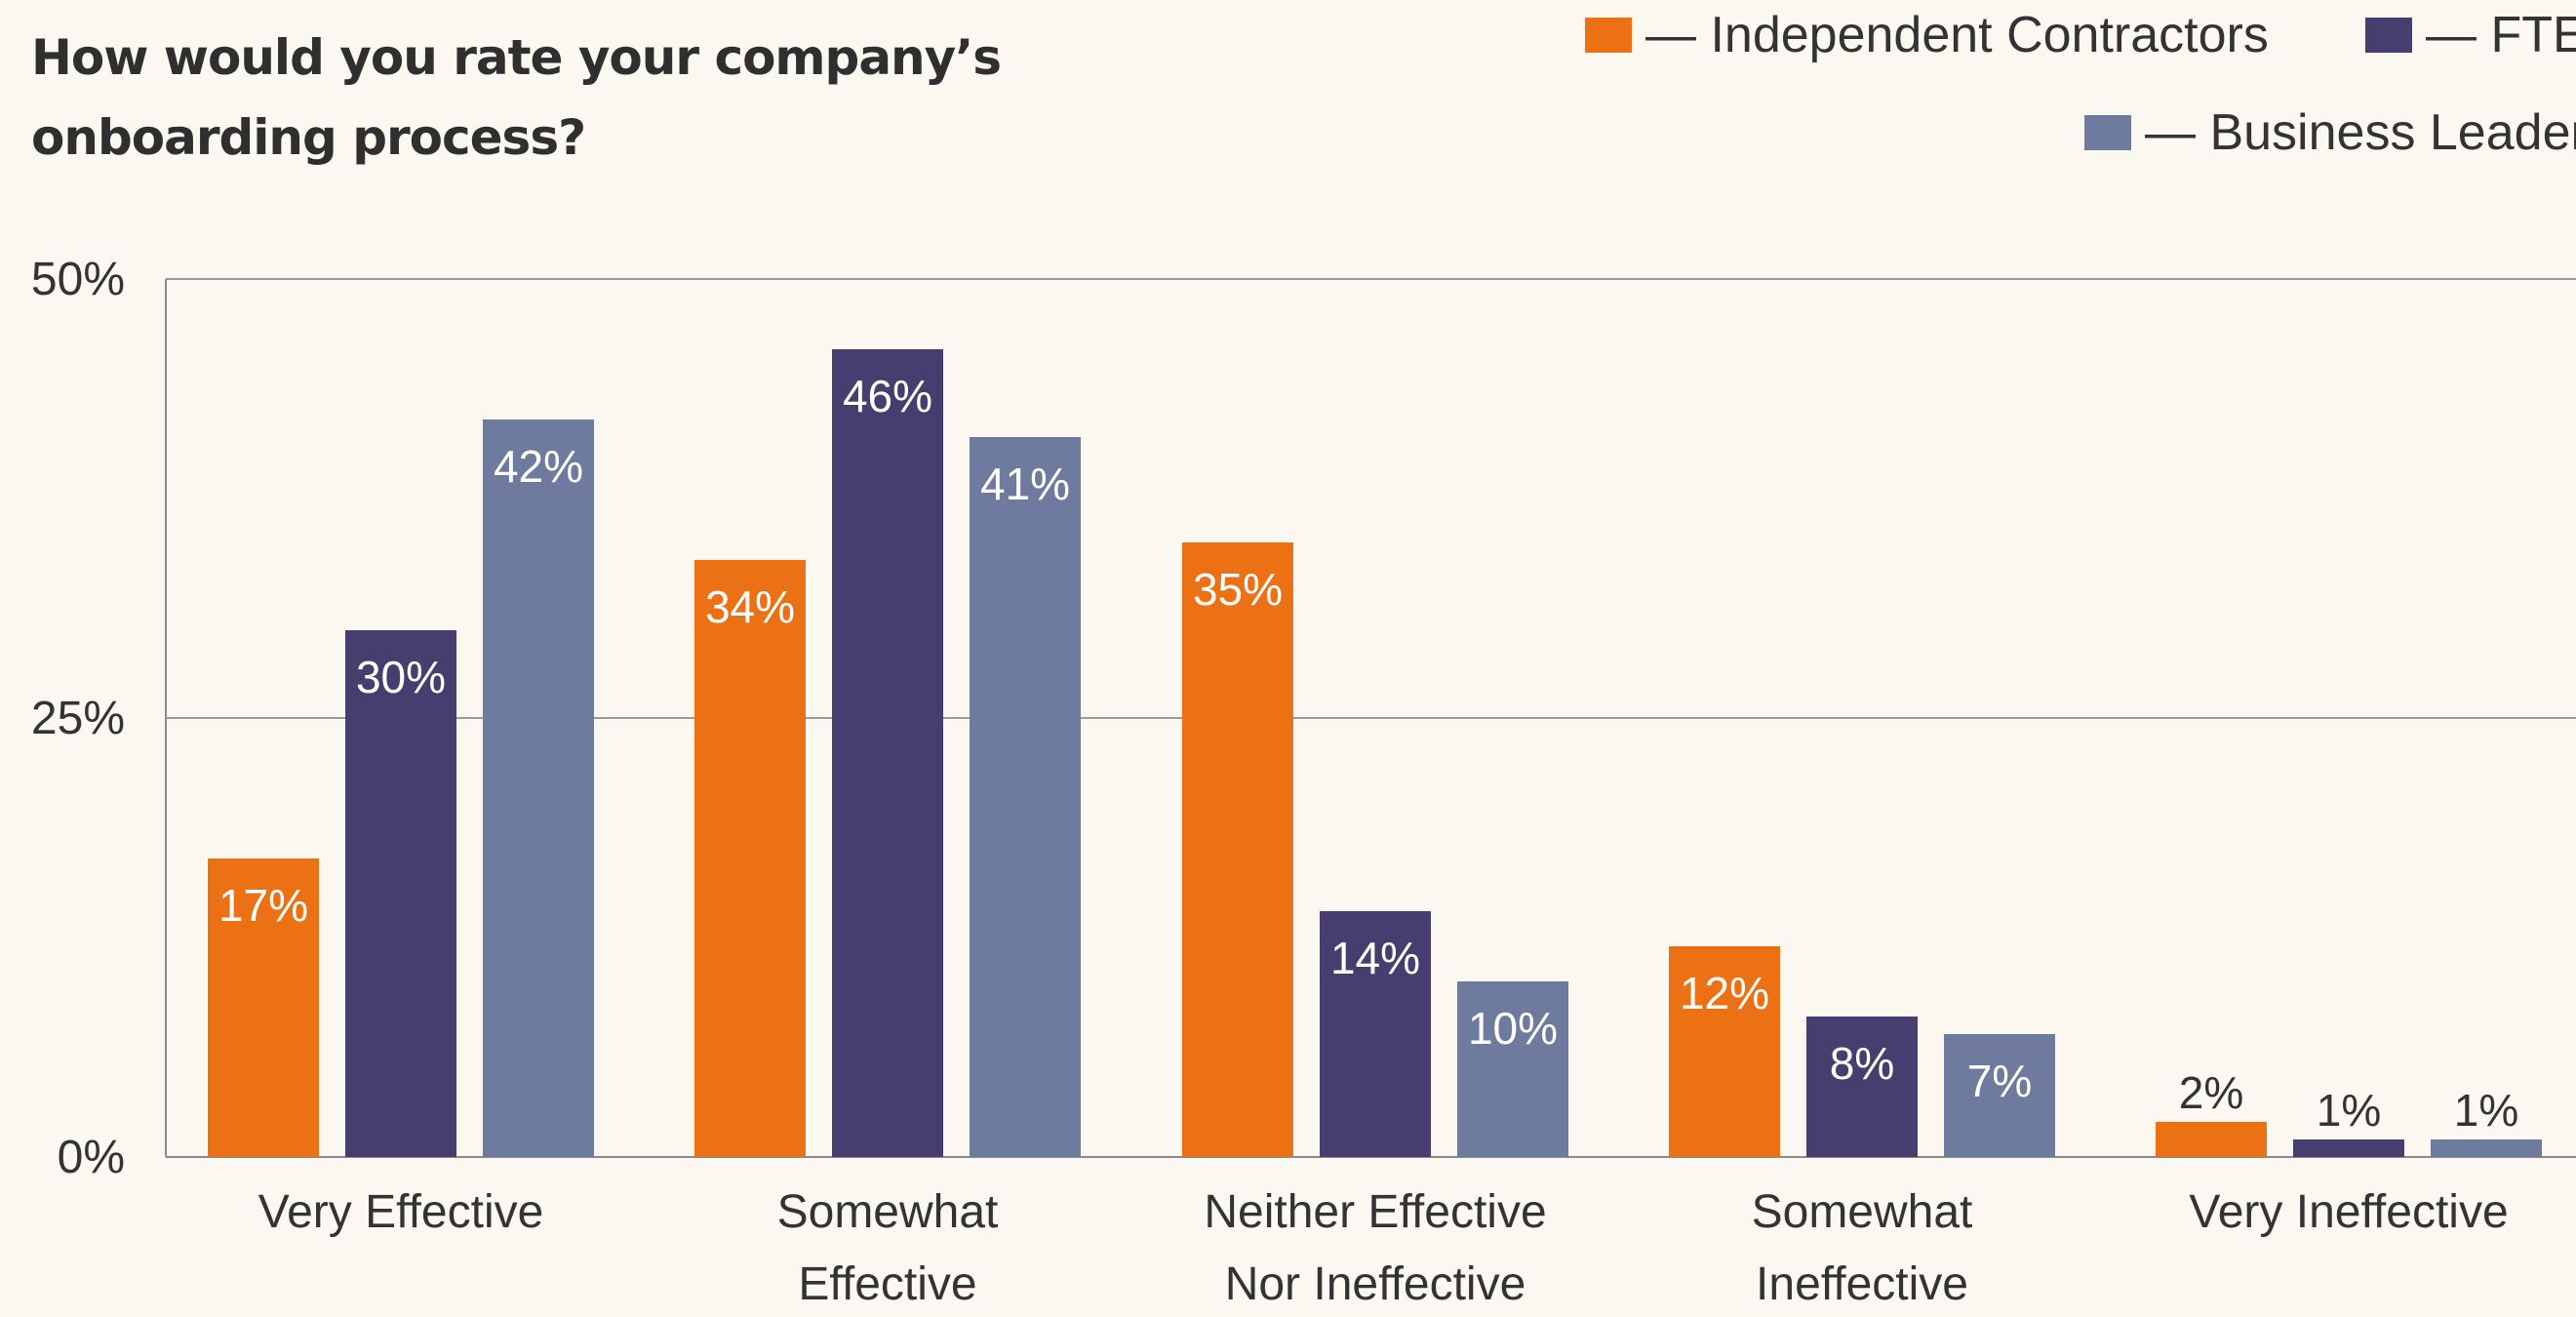 The height and width of the screenshot is (1317, 2576). I want to click on data-label: 34%, so click(750, 607).